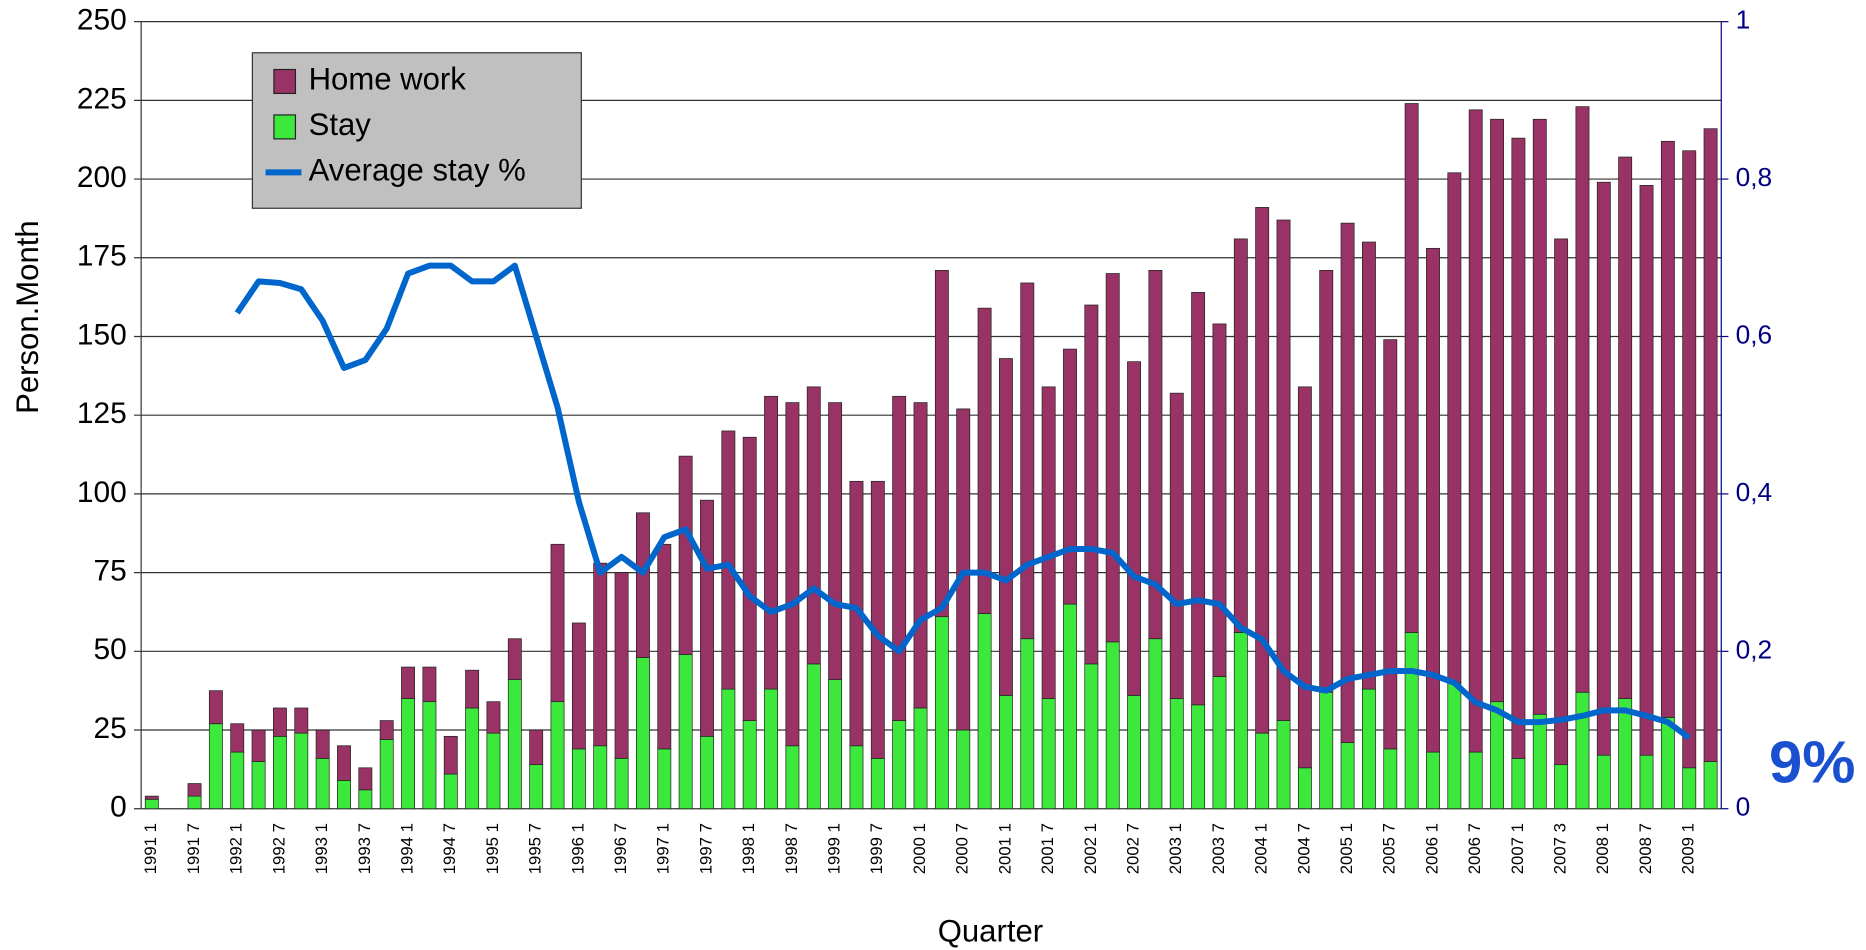 Image resolution: width=1866 pixels, height=950 pixels. Describe the element at coordinates (110, 649) in the screenshot. I see `y-tick-label: 50` at that location.